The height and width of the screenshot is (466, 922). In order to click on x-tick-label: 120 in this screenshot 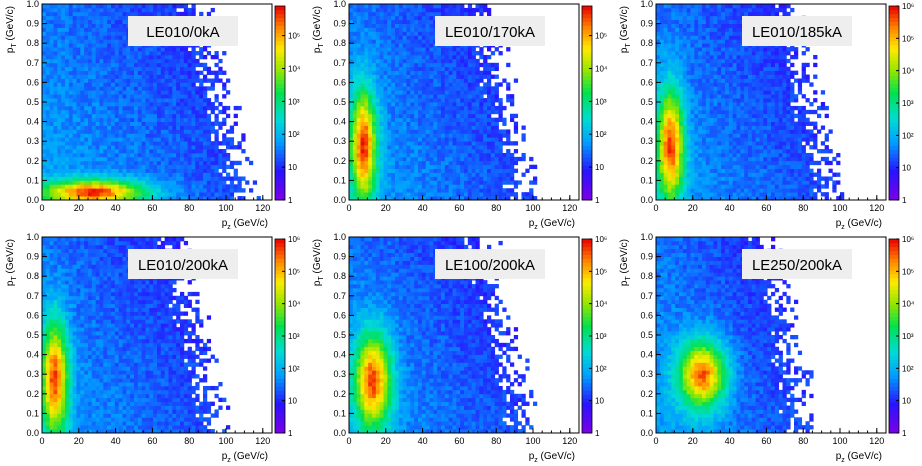, I will do `click(569, 208)`.